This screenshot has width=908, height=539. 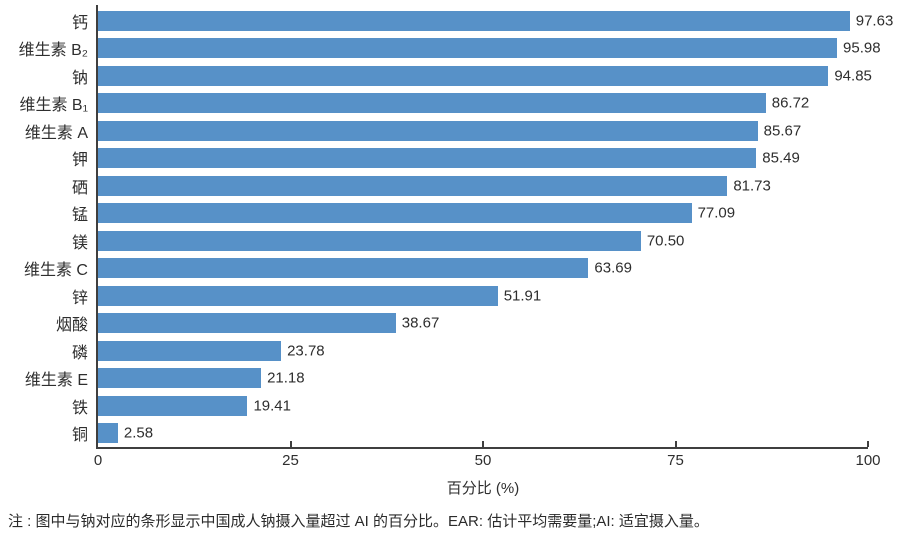 What do you see at coordinates (290, 460) in the screenshot?
I see `x-tick-label: 25` at bounding box center [290, 460].